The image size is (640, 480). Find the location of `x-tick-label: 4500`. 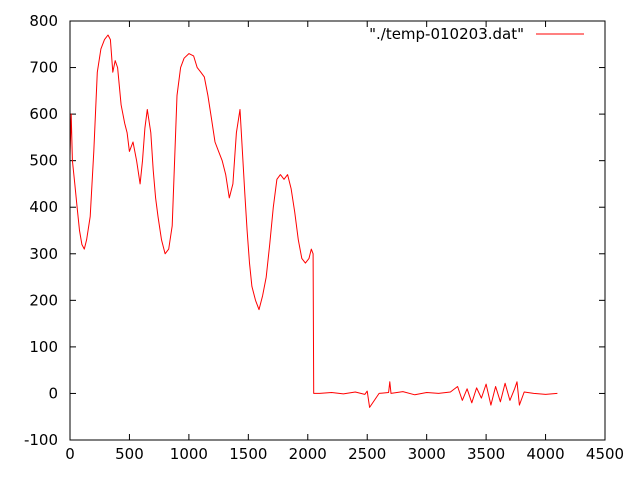

x-tick-label: 4500 is located at coordinates (605, 454).